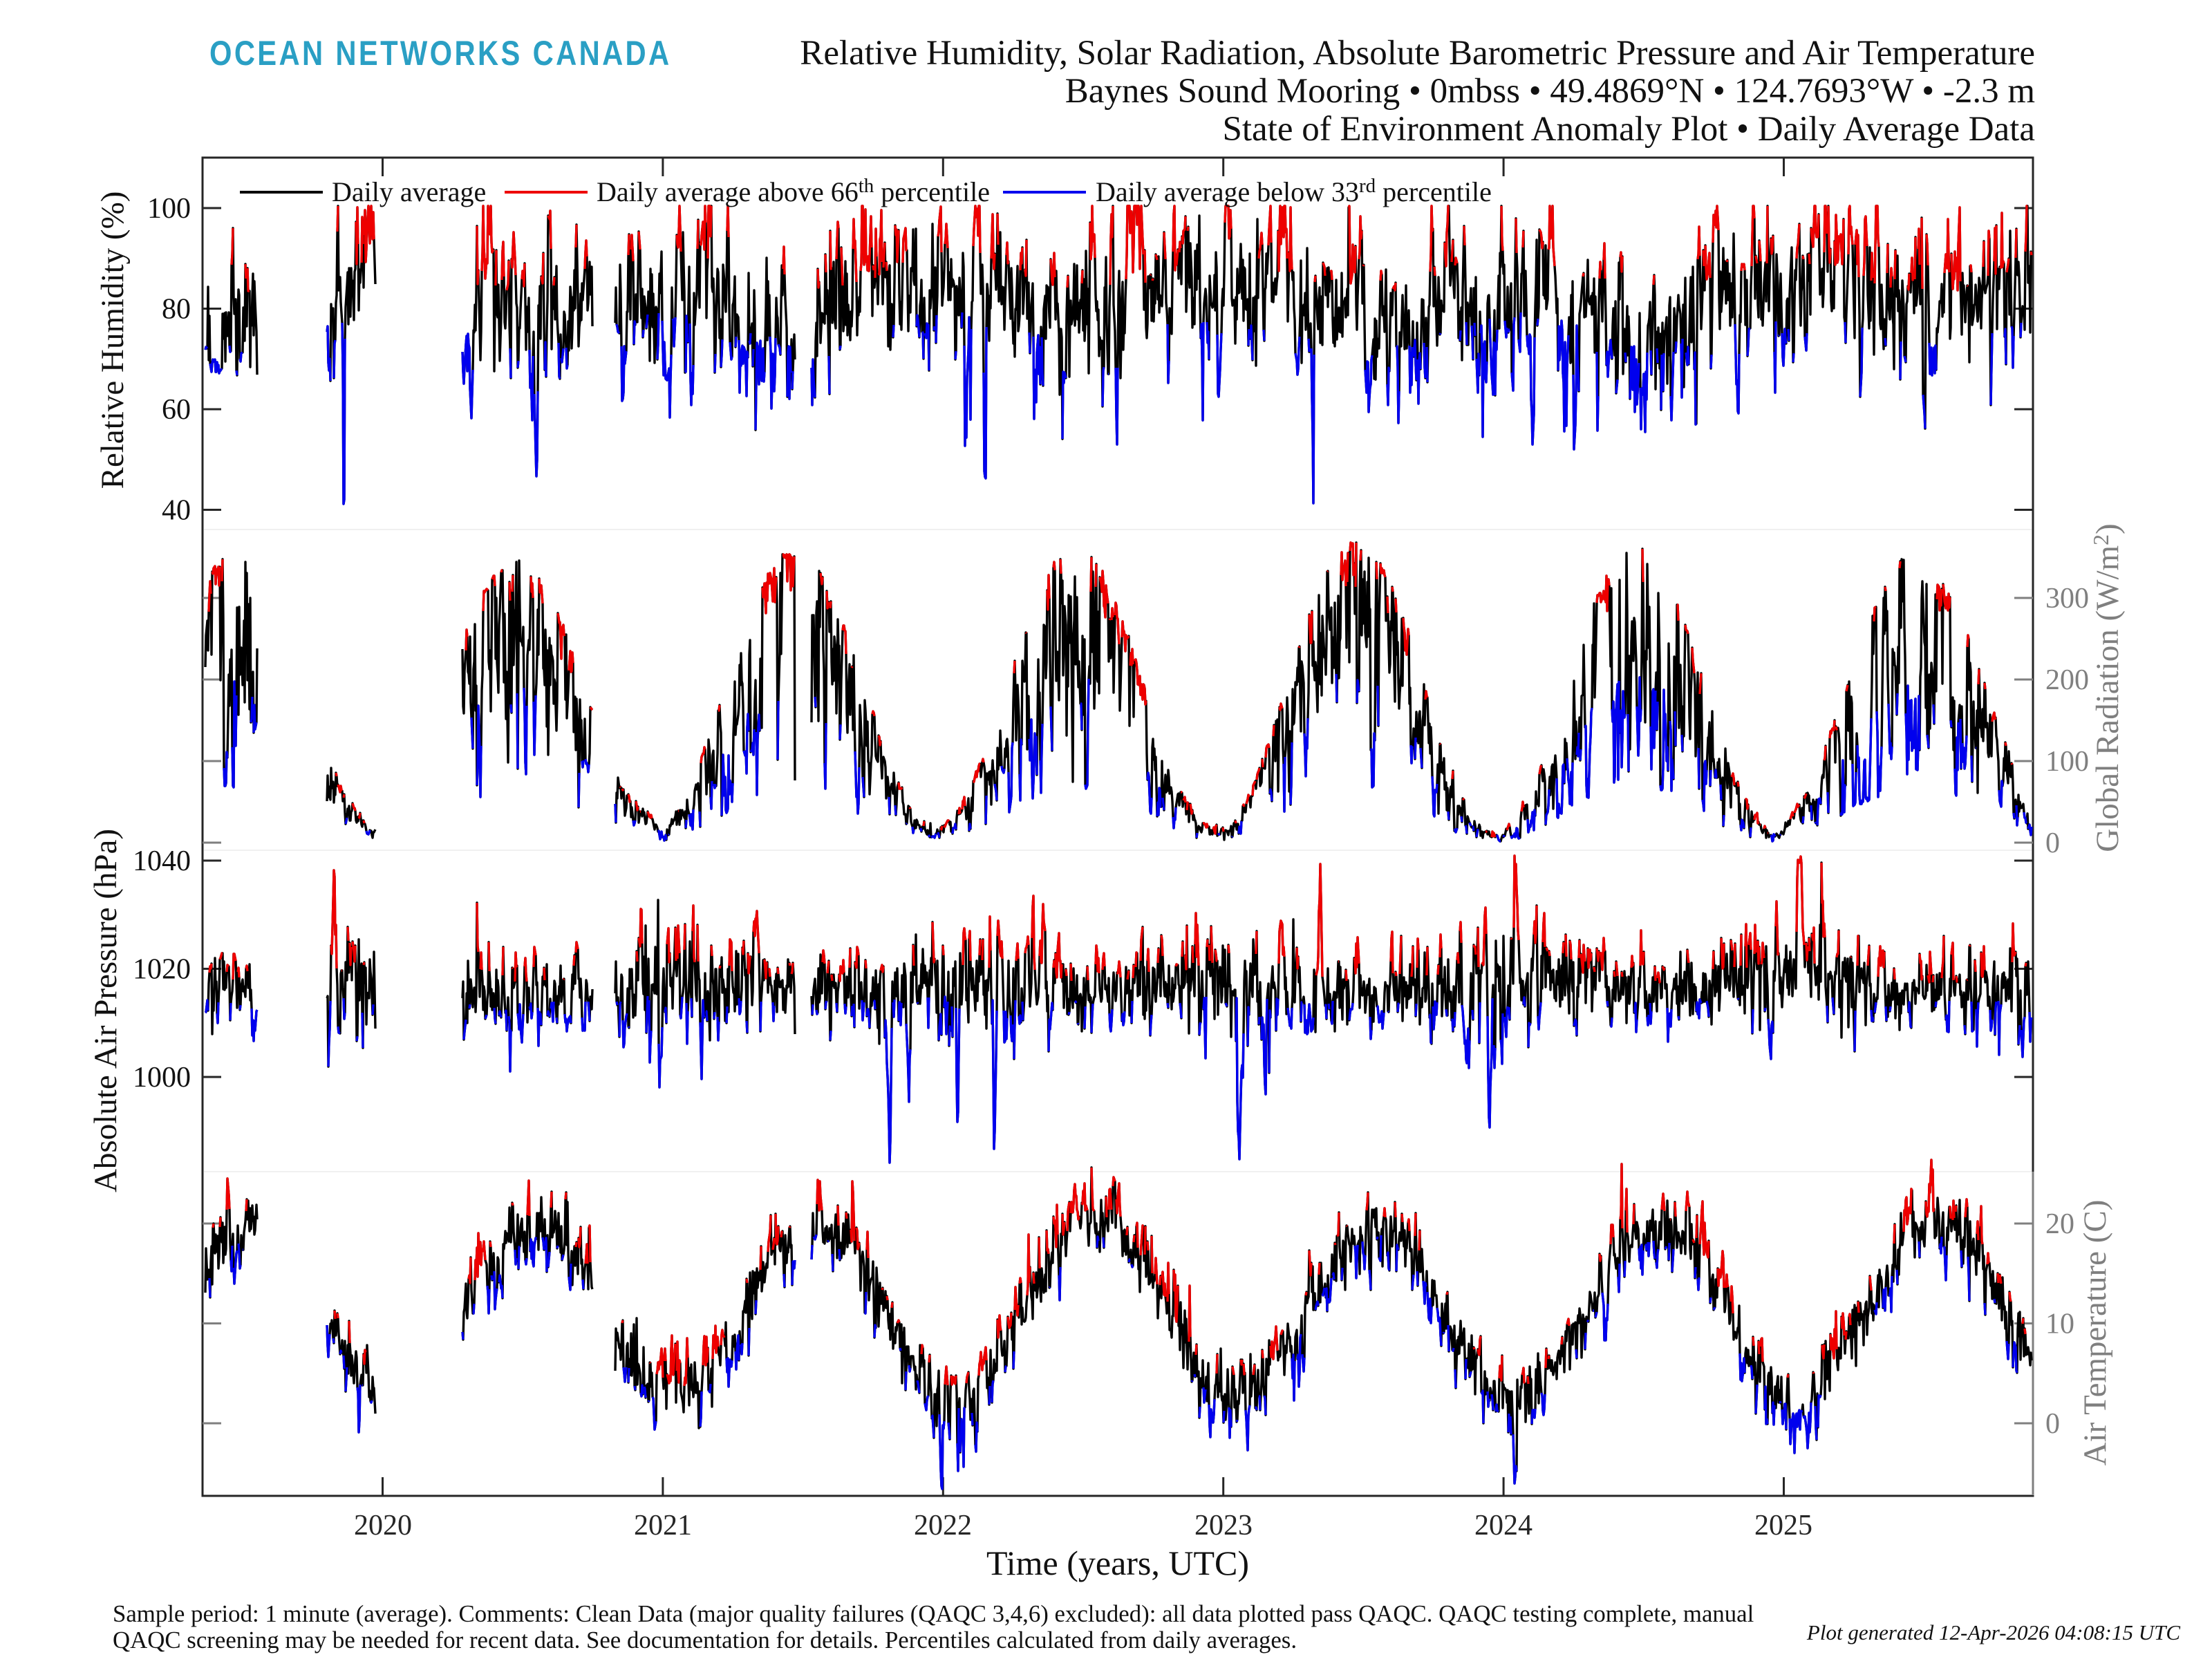  Describe the element at coordinates (383, 1525) in the screenshot. I see `svg-text: 2020` at that location.